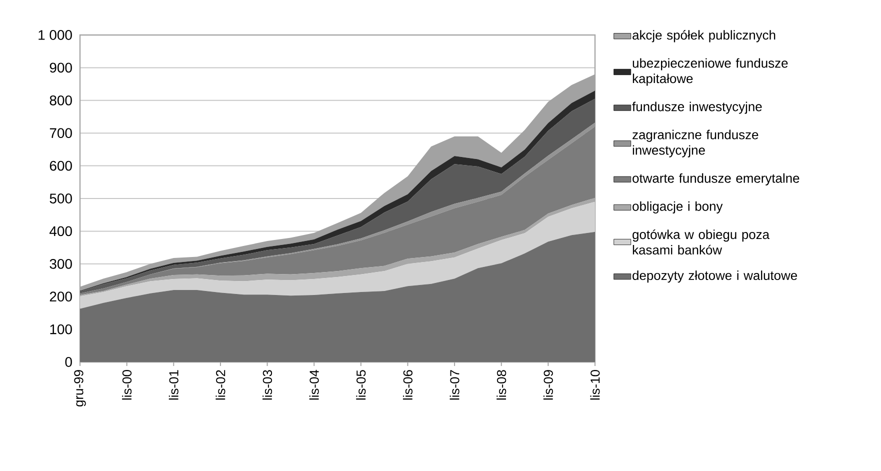 Image resolution: width=881 pixels, height=471 pixels. What do you see at coordinates (704, 36) in the screenshot?
I see `legend-label: akcje spółek publicznych` at bounding box center [704, 36].